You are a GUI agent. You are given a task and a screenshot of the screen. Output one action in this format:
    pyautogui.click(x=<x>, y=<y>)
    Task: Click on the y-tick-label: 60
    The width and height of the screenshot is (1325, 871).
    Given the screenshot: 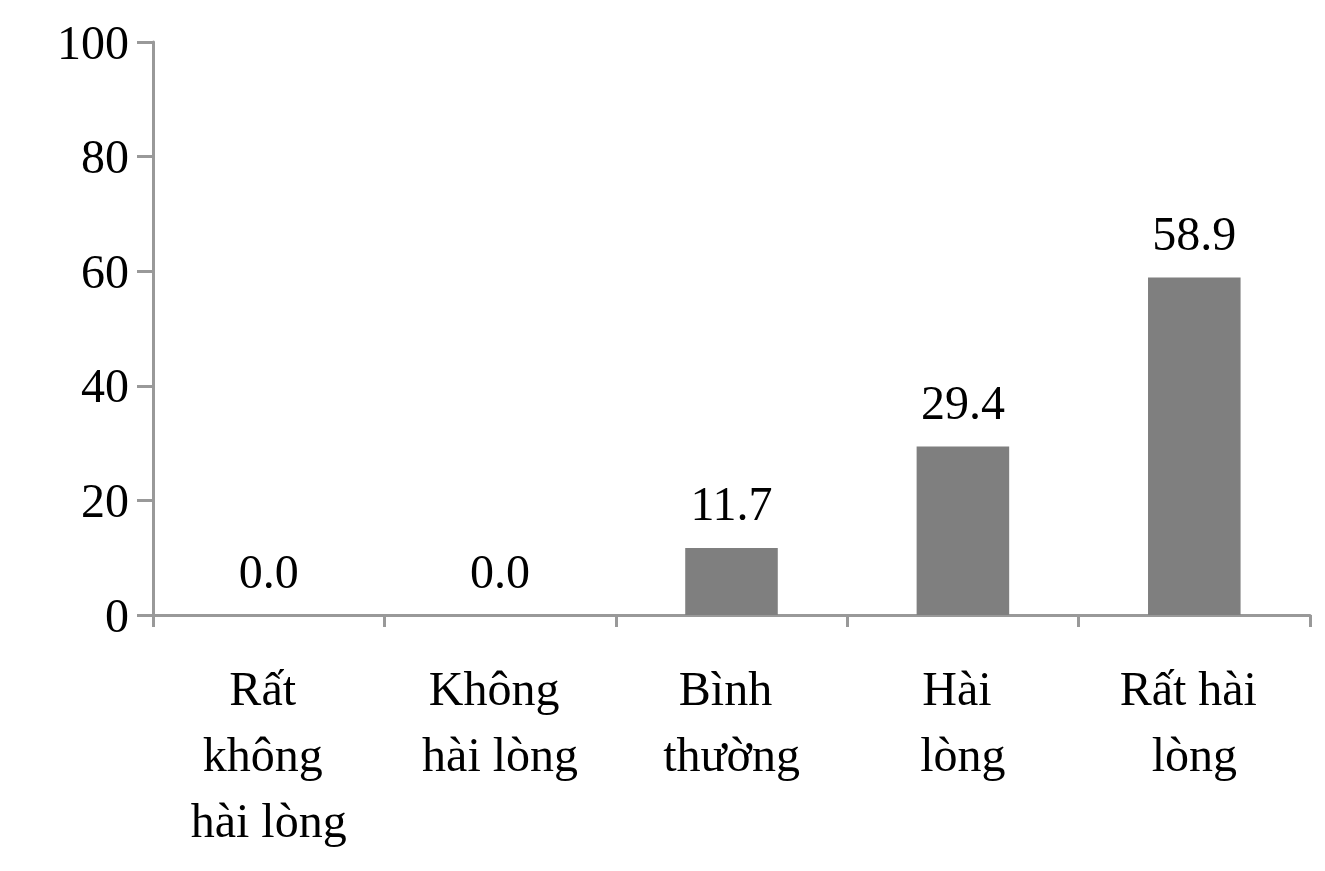 What is the action you would take?
    pyautogui.click(x=105, y=271)
    